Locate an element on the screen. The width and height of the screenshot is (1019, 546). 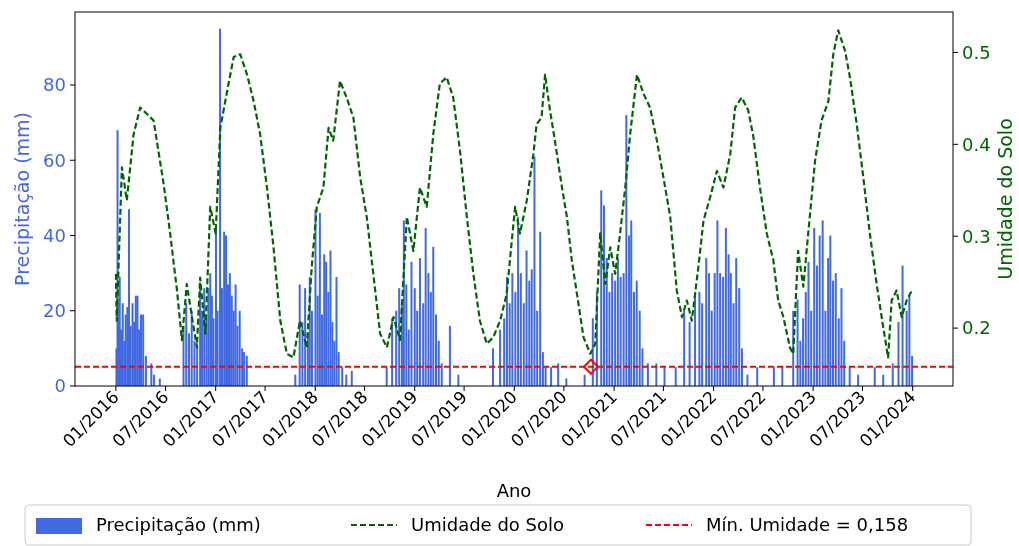
legend-label: Mín. Umidade = 0,158 is located at coordinates (807, 525).